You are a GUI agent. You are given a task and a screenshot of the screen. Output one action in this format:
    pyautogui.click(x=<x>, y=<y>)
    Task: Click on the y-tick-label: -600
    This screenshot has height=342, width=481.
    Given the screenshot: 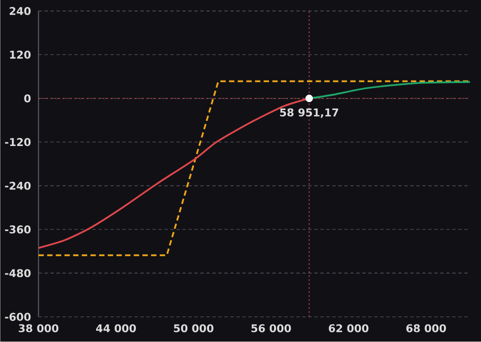 What is the action you would take?
    pyautogui.click(x=18, y=316)
    